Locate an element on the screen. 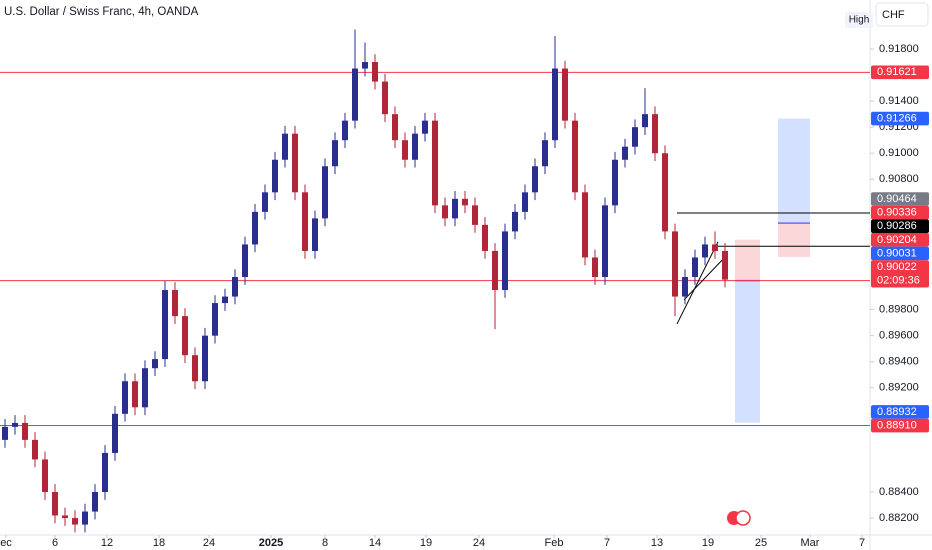  price-badge-label: 0.91266 is located at coordinates (897, 118).